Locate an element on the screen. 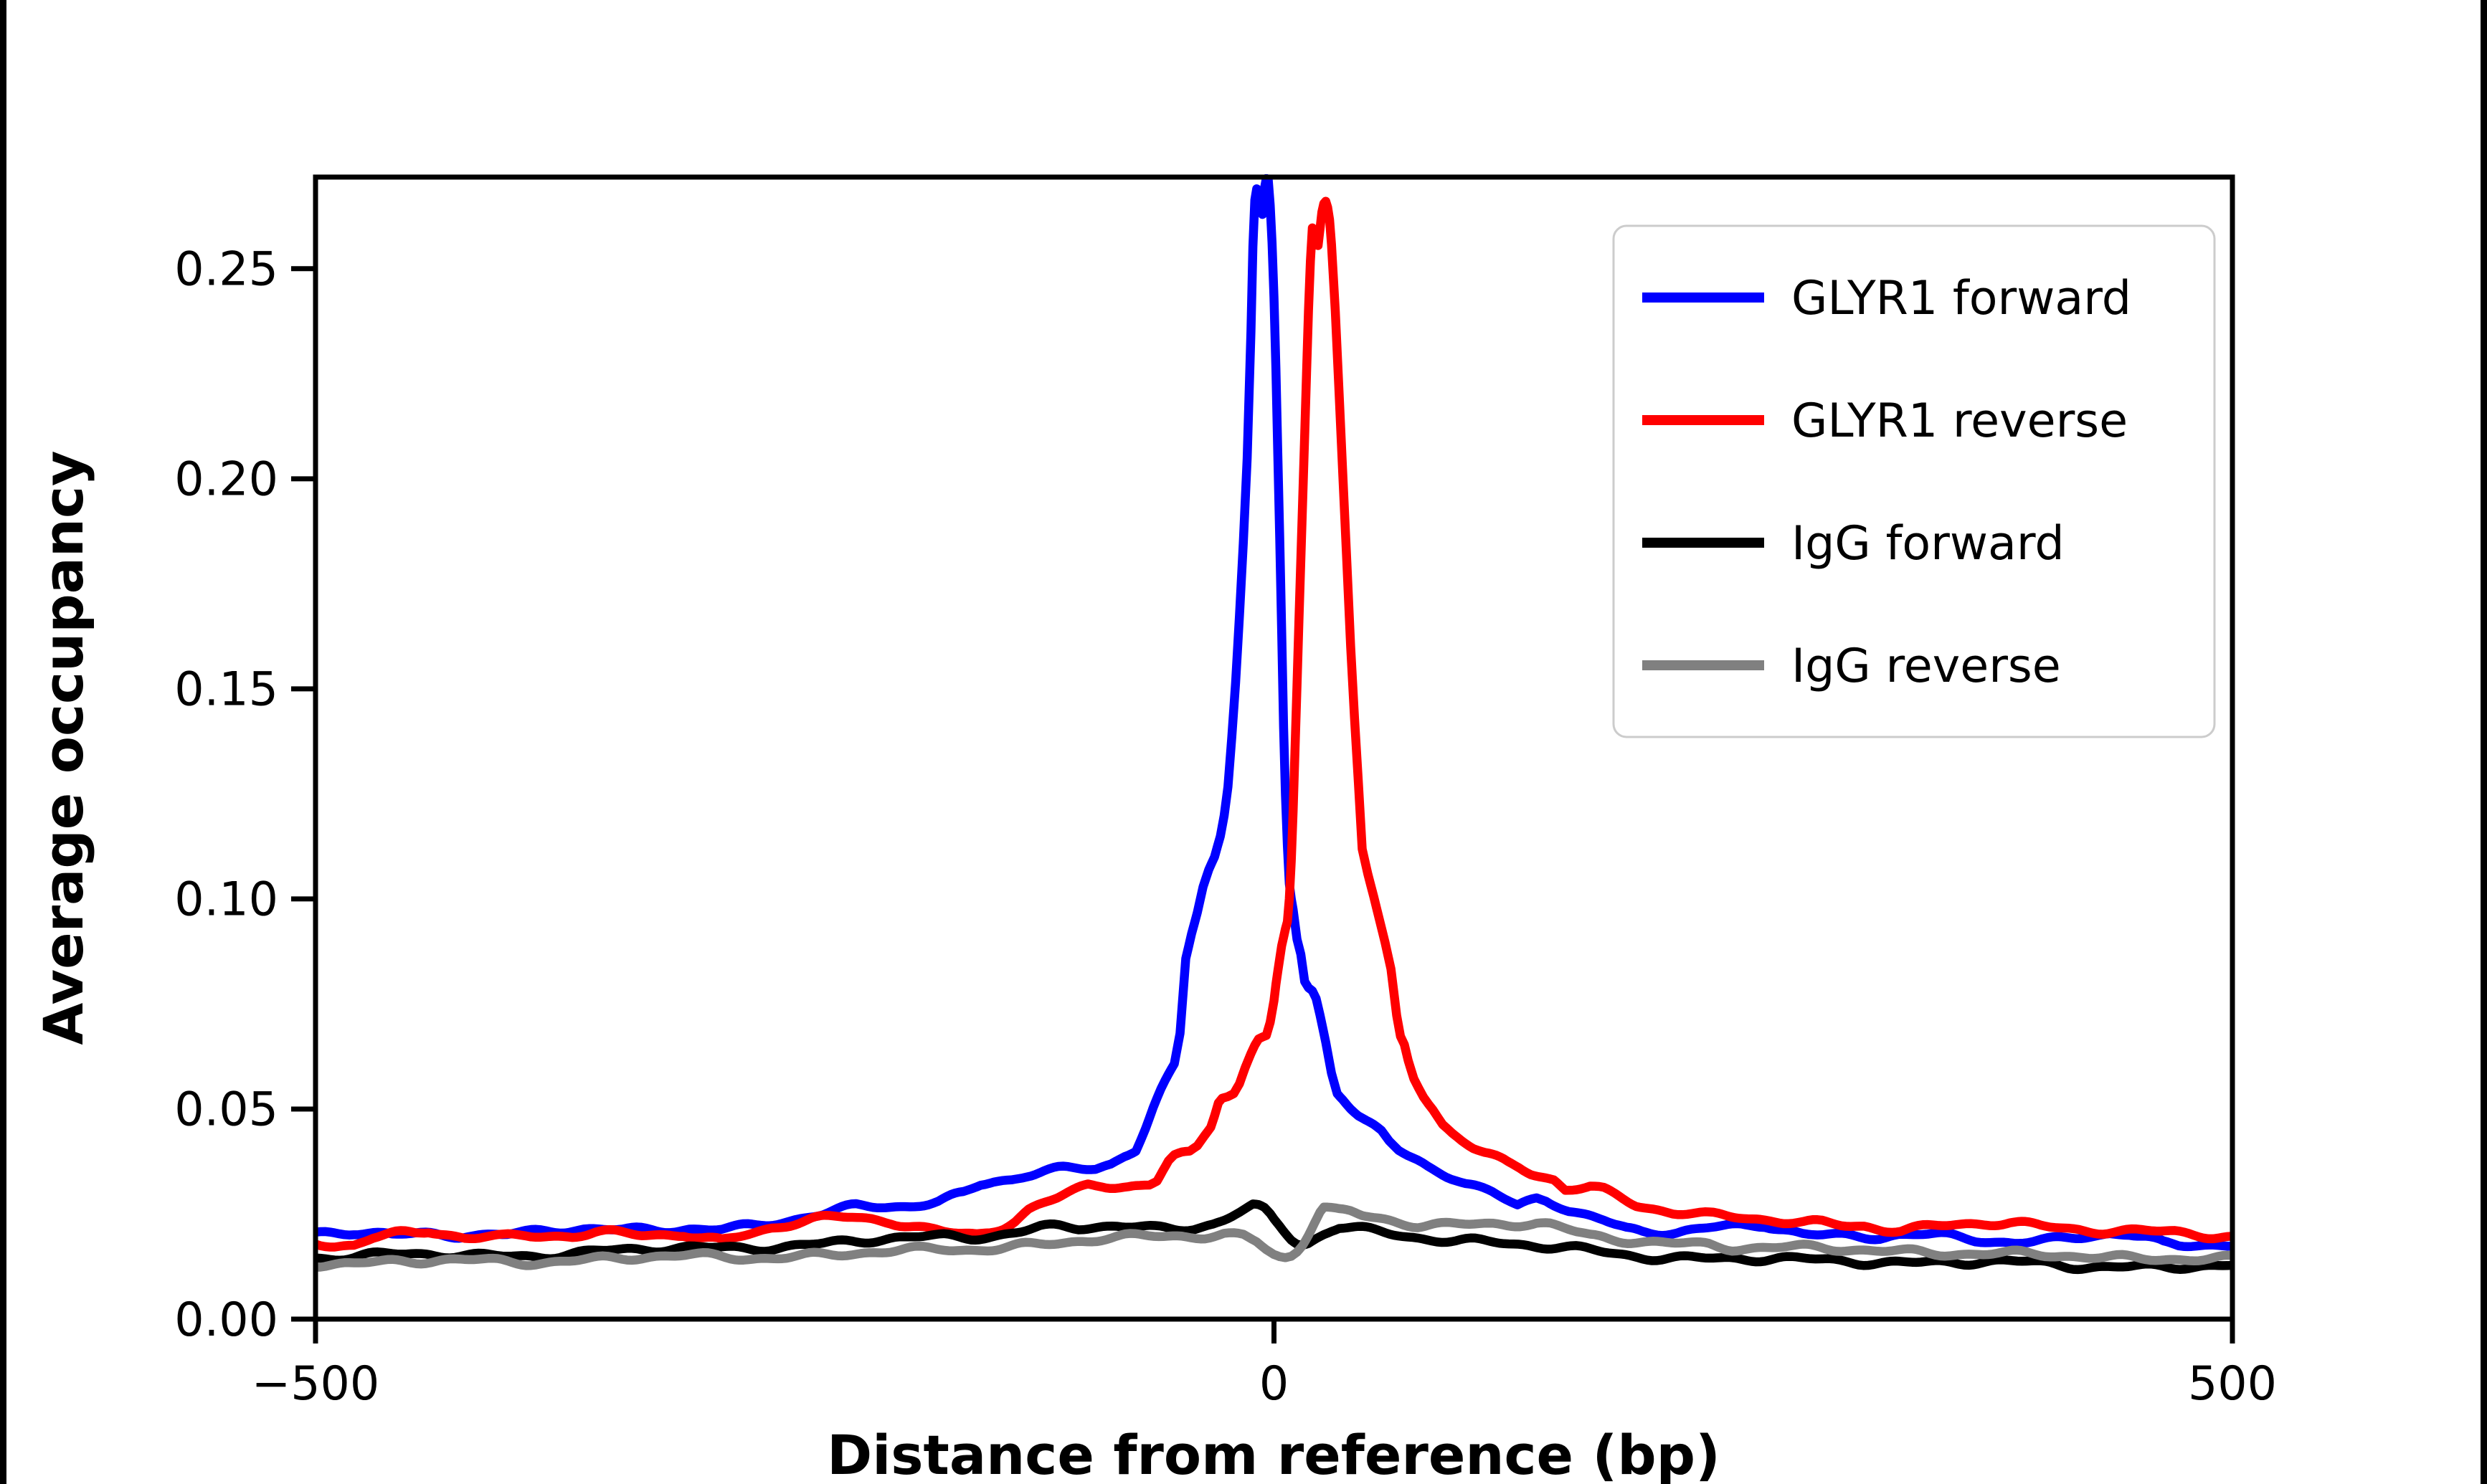 This screenshot has height=1484, width=2487. x-tick-label: −500 is located at coordinates (316, 1384).